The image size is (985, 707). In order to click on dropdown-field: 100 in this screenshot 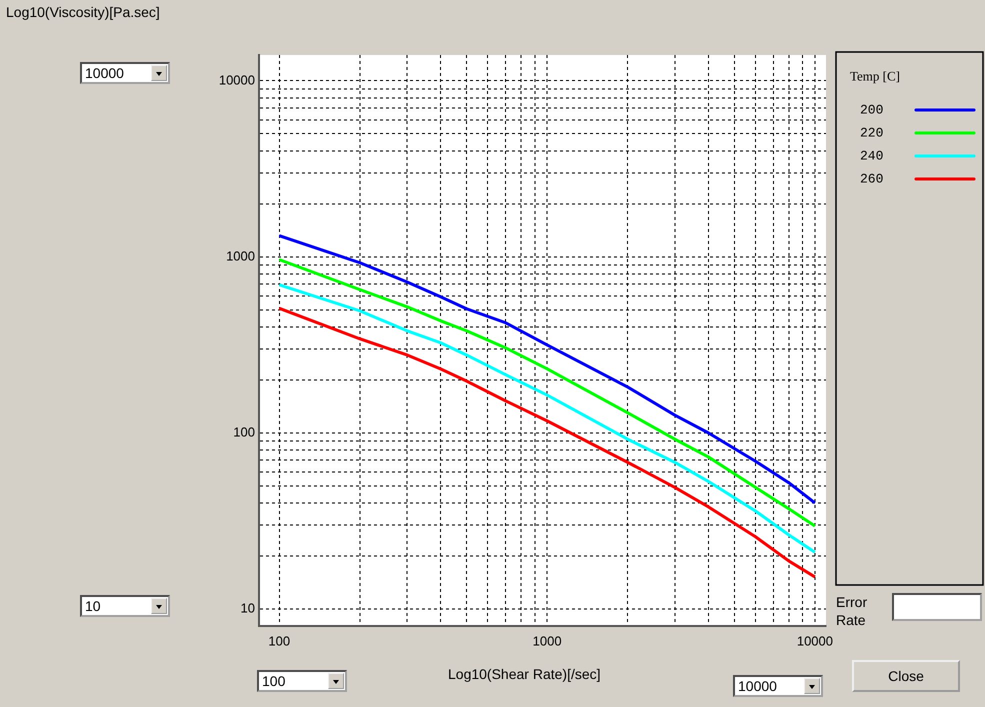, I will do `click(302, 681)`.